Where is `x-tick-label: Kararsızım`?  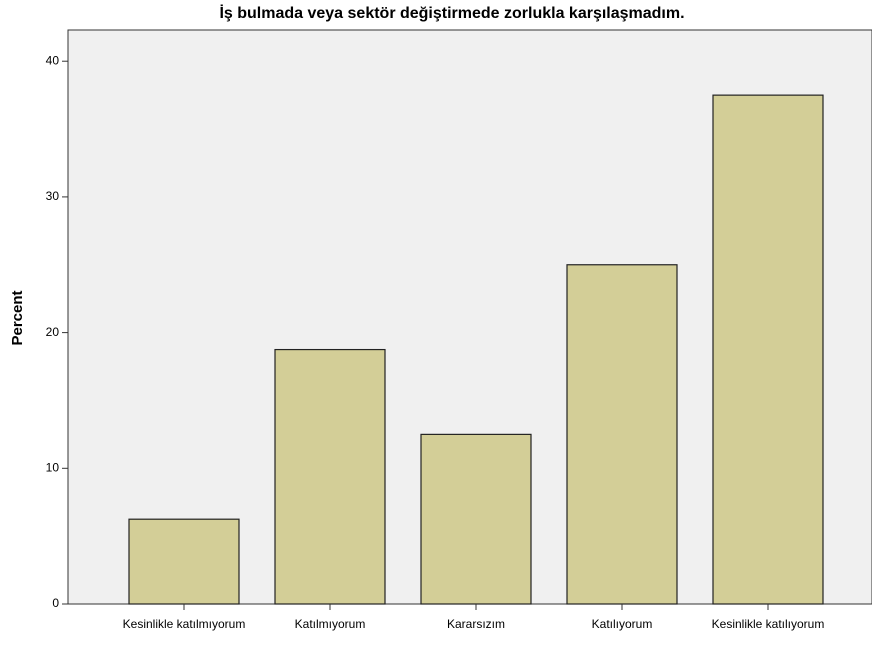 x-tick-label: Kararsızım is located at coordinates (475, 624).